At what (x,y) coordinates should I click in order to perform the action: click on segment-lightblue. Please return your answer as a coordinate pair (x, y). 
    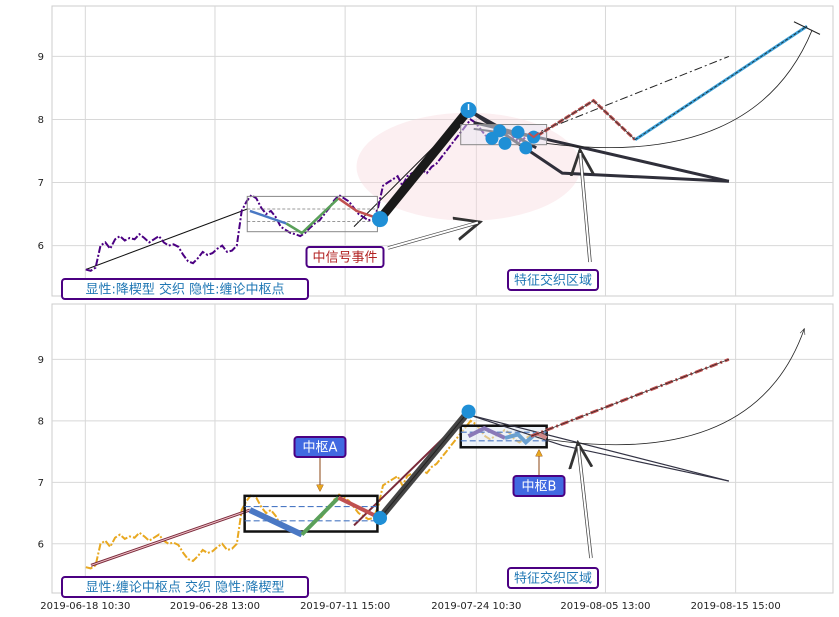
    Looking at the image, I should click on (521, 438).